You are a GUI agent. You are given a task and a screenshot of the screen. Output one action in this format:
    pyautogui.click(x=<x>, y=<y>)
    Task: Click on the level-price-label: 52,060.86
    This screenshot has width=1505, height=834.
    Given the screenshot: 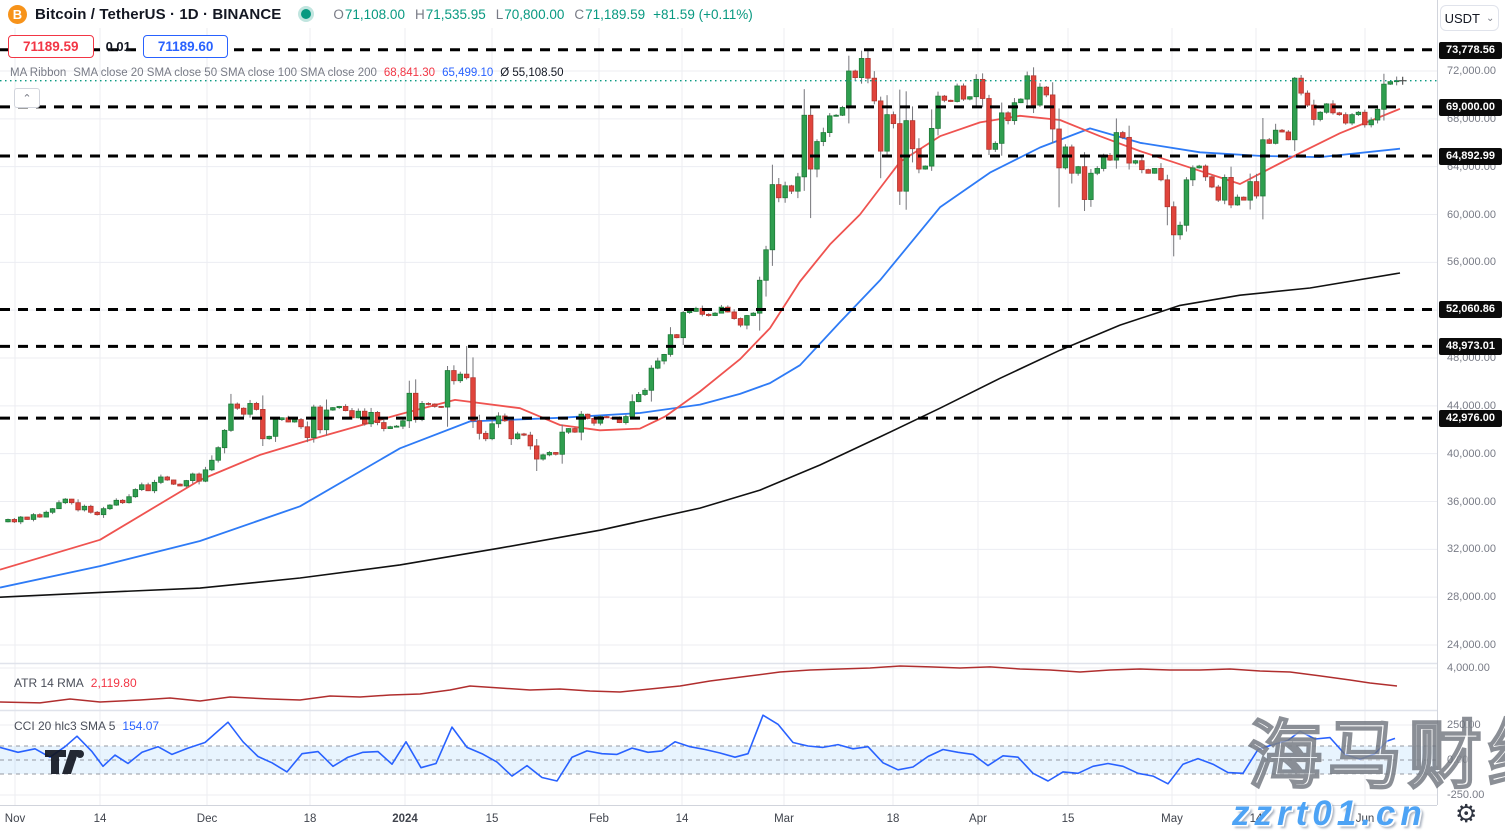 What is the action you would take?
    pyautogui.click(x=1470, y=310)
    